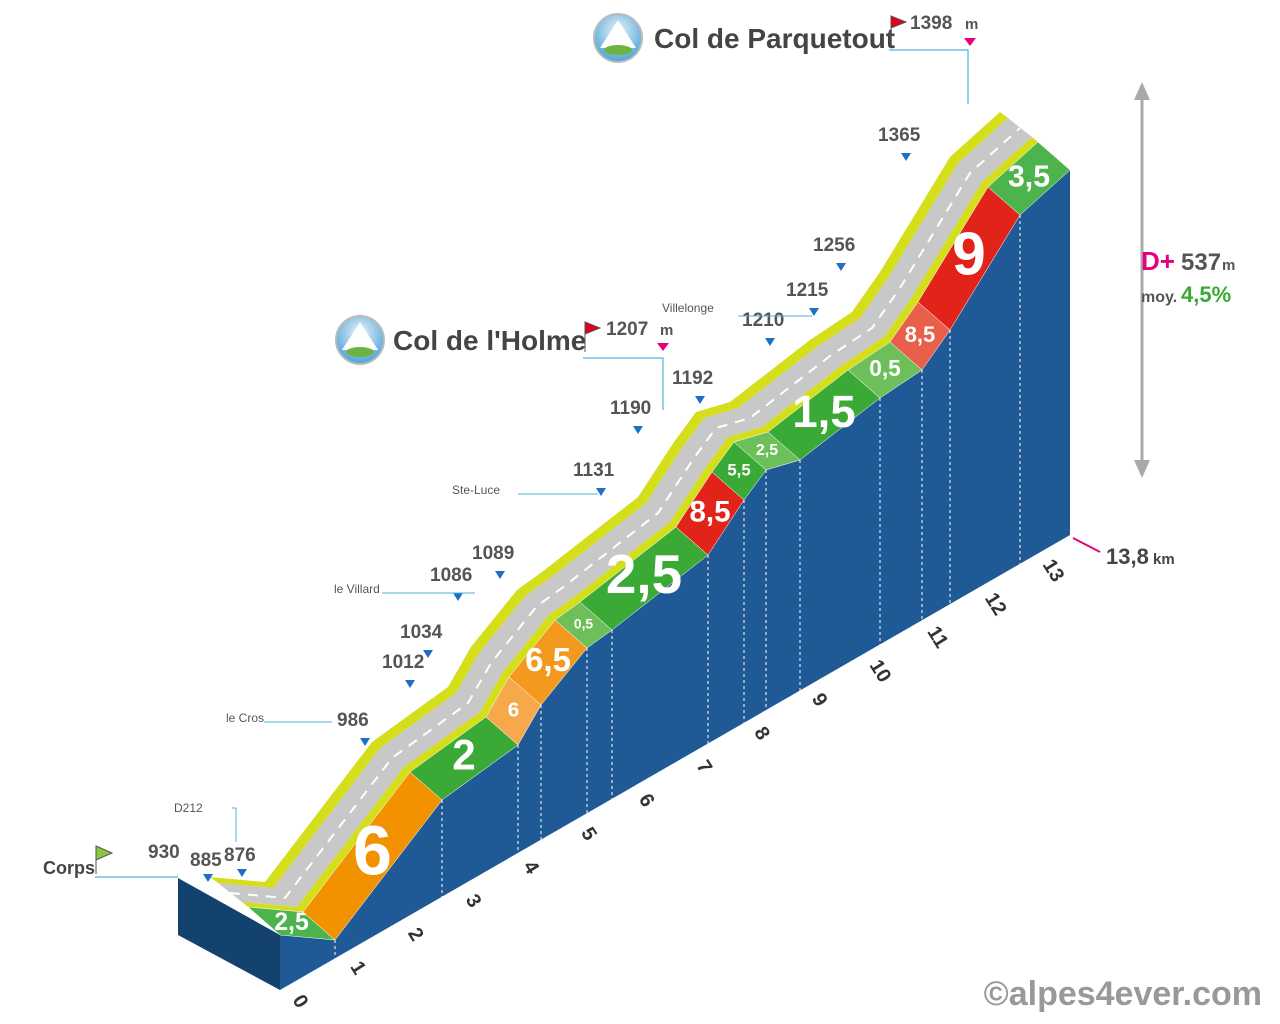 Image resolution: width=1280 pixels, height=1024 pixels. I want to click on altitude-label: 1192, so click(692, 378).